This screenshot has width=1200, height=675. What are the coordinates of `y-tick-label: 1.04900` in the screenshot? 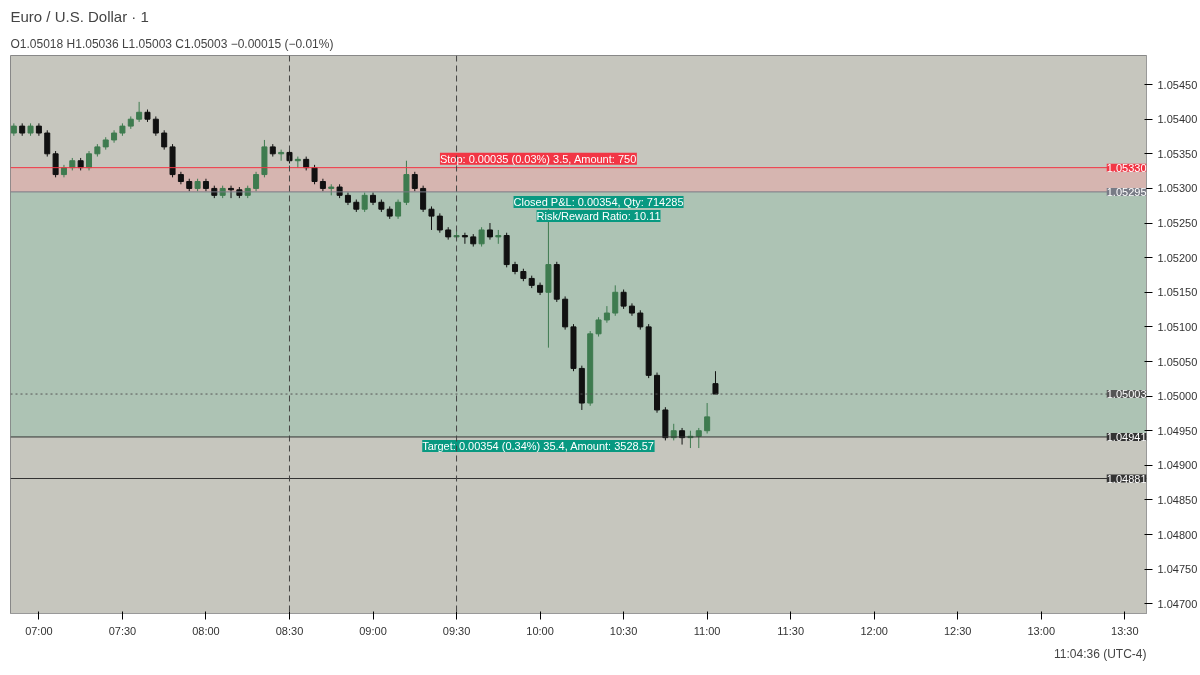 It's located at (1177, 465).